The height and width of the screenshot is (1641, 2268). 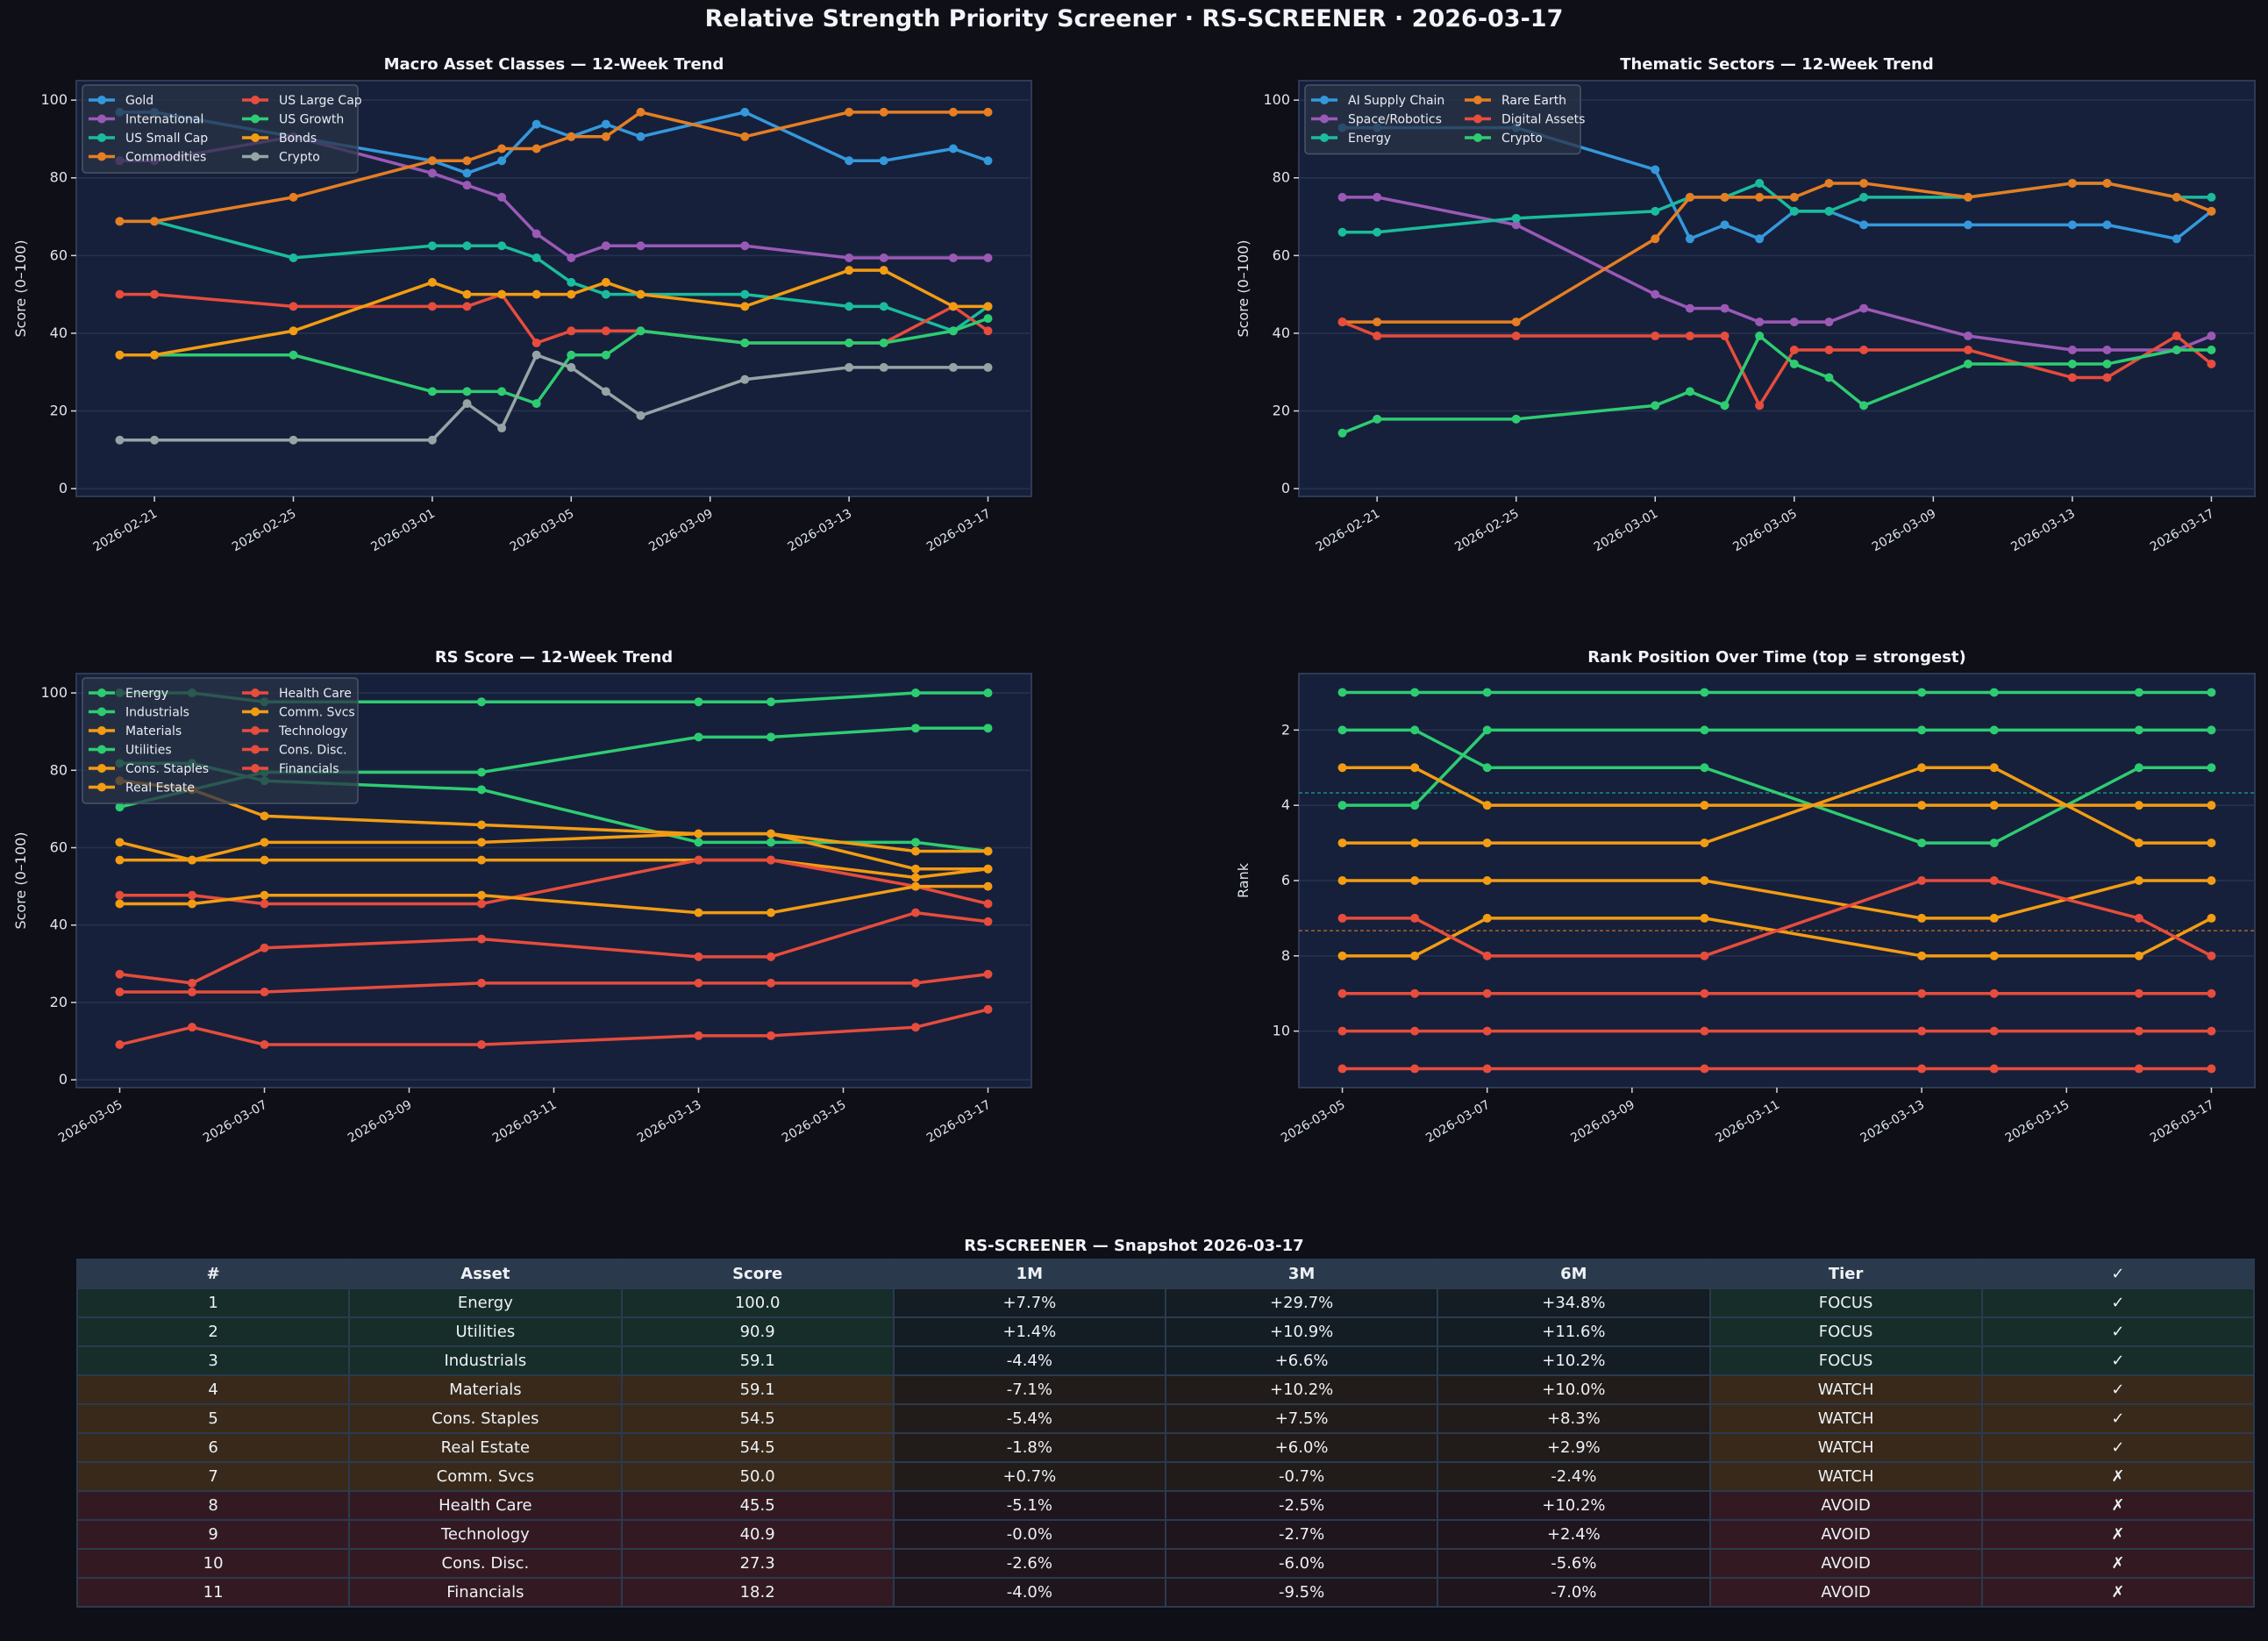 I want to click on x-tick-label: 2026-03-01, so click(x=402, y=531).